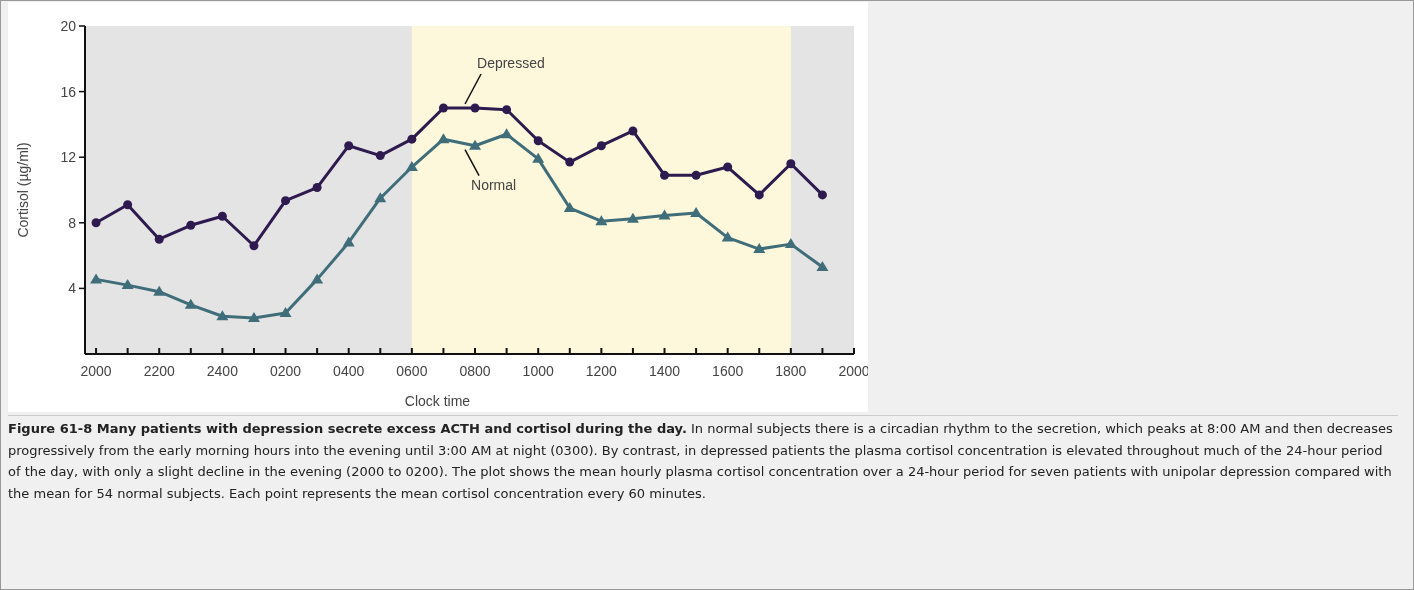 Image resolution: width=1414 pixels, height=590 pixels. Describe the element at coordinates (601, 371) in the screenshot. I see `x-tick-label: 1200` at that location.